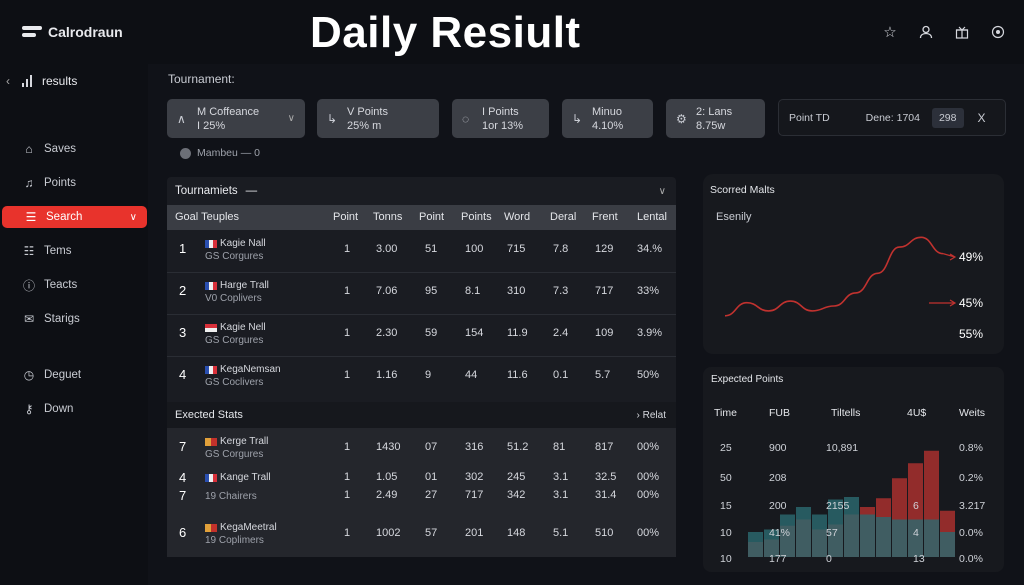 The image size is (1024, 585). What do you see at coordinates (8, 81) in the screenshot?
I see `back-icon: ‹` at bounding box center [8, 81].